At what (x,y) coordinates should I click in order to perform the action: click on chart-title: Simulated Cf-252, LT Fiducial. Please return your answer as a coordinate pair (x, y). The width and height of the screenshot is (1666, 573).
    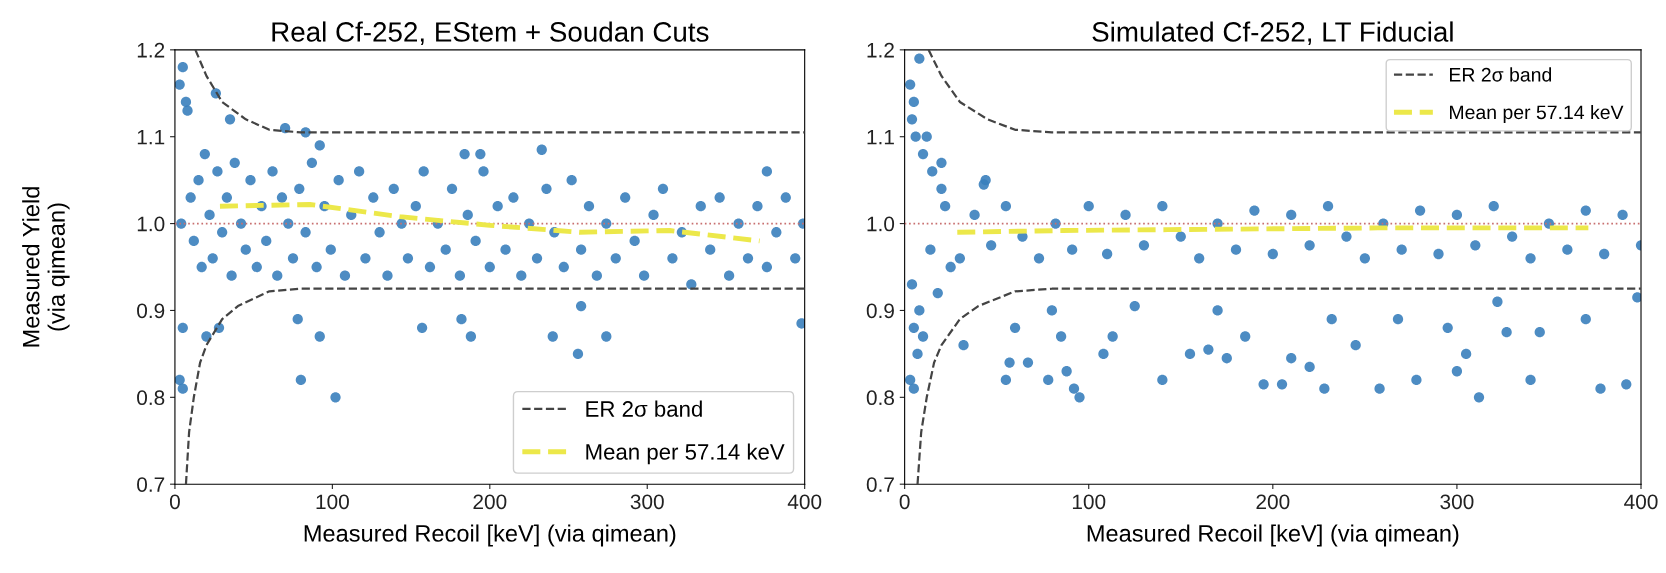
    Looking at the image, I should click on (1272, 33).